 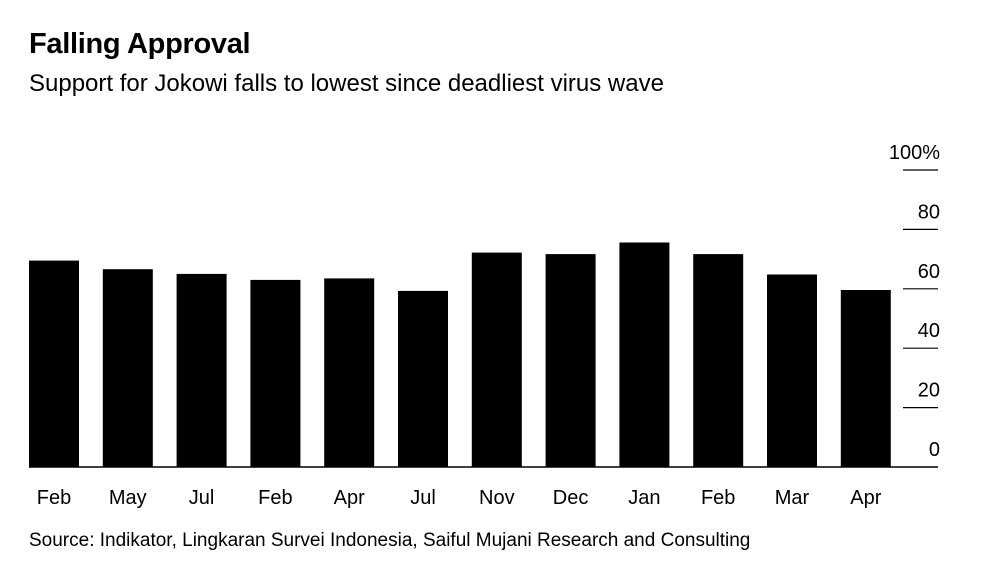 I want to click on x-tick-label-mar-10: Mar, so click(x=792, y=498).